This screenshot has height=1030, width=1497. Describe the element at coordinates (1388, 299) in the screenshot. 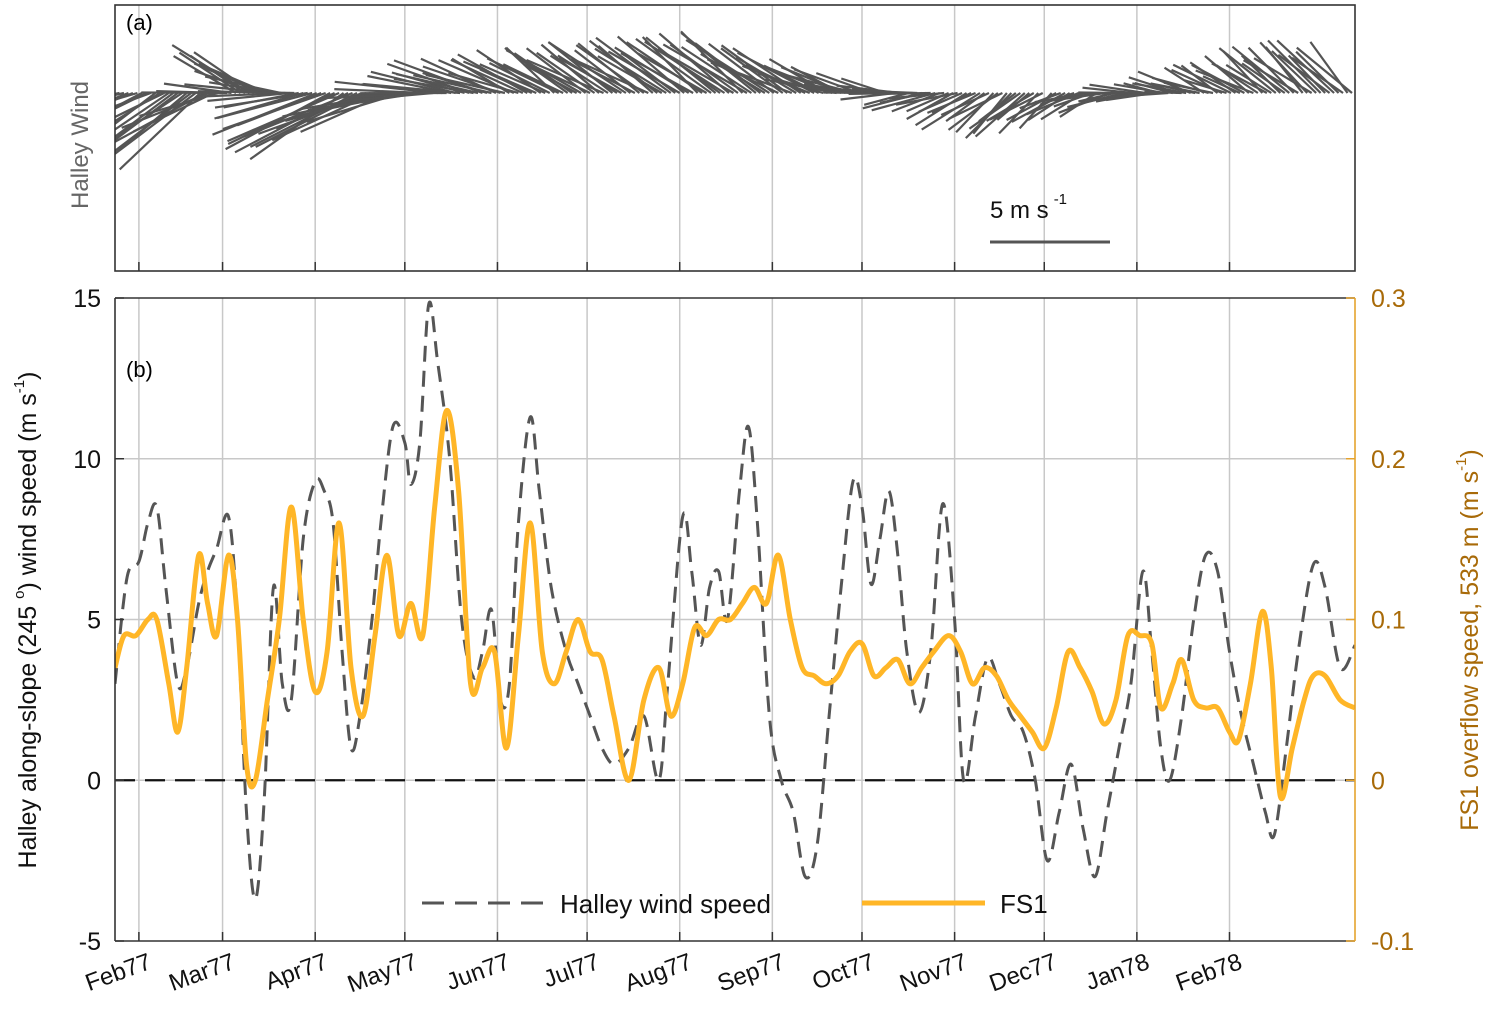

I see `right-y-tick-label: 0.3` at that location.